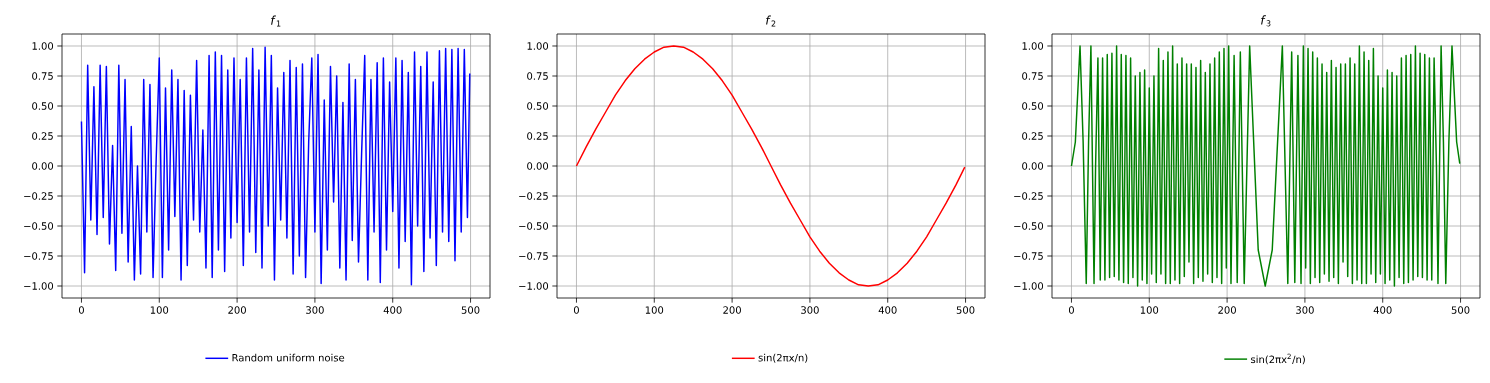 The width and height of the screenshot is (1490, 383). What do you see at coordinates (276, 21) in the screenshot?
I see `chart-title: f$_{1}$` at bounding box center [276, 21].